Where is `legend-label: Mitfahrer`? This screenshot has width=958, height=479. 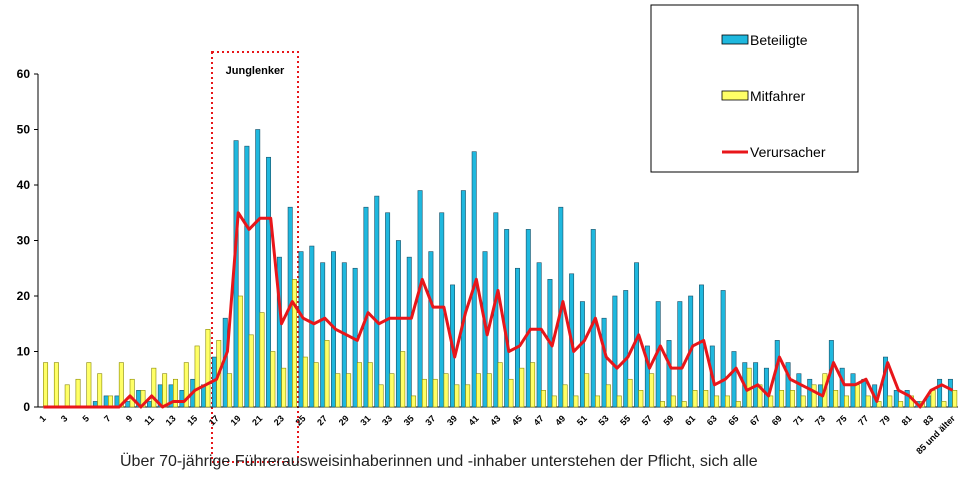 legend-label: Mitfahrer is located at coordinates (778, 96).